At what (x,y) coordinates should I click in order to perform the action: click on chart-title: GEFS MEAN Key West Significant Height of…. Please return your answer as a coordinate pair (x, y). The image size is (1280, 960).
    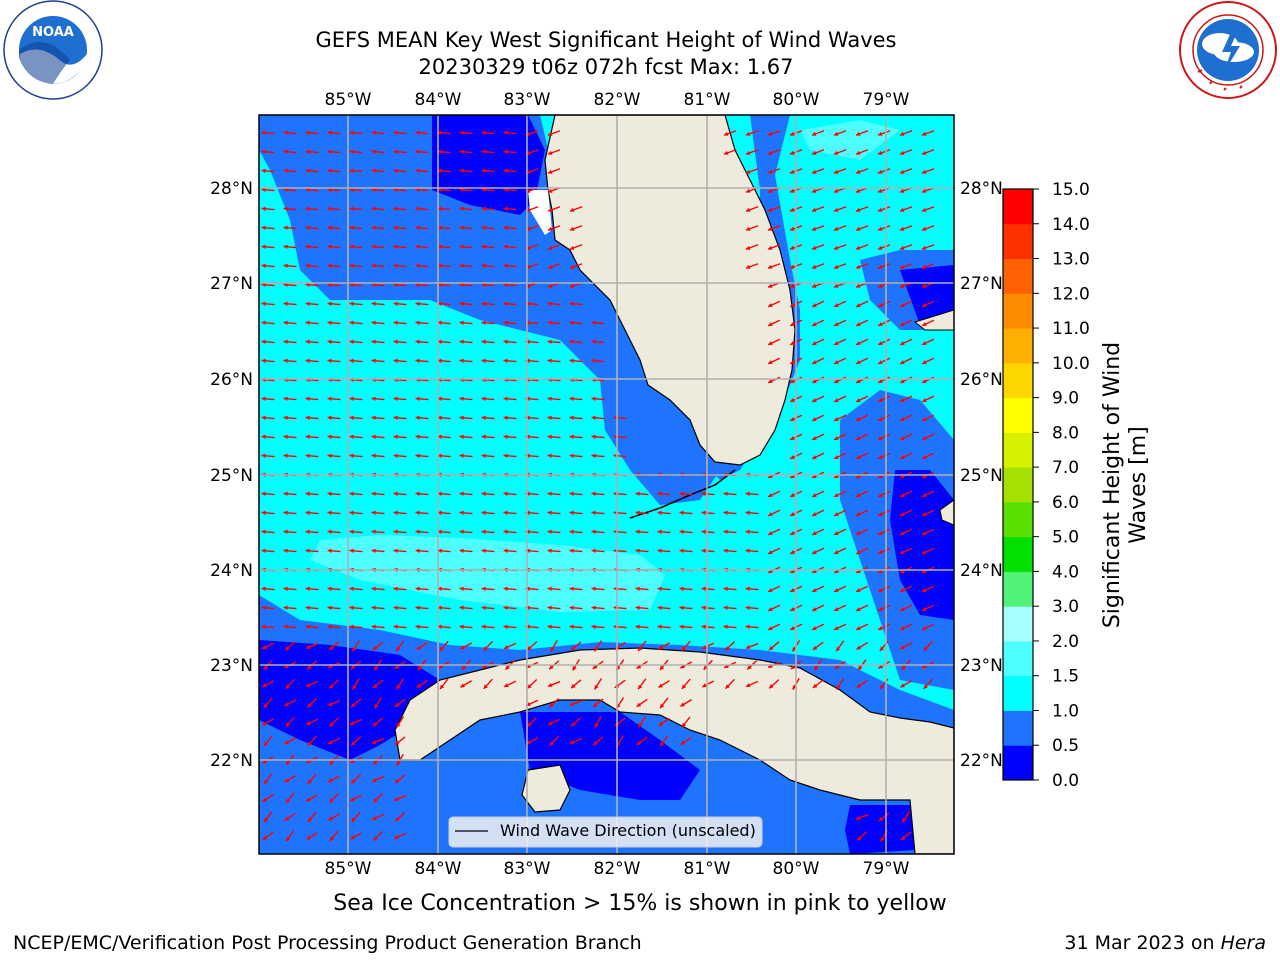
    Looking at the image, I should click on (606, 40).